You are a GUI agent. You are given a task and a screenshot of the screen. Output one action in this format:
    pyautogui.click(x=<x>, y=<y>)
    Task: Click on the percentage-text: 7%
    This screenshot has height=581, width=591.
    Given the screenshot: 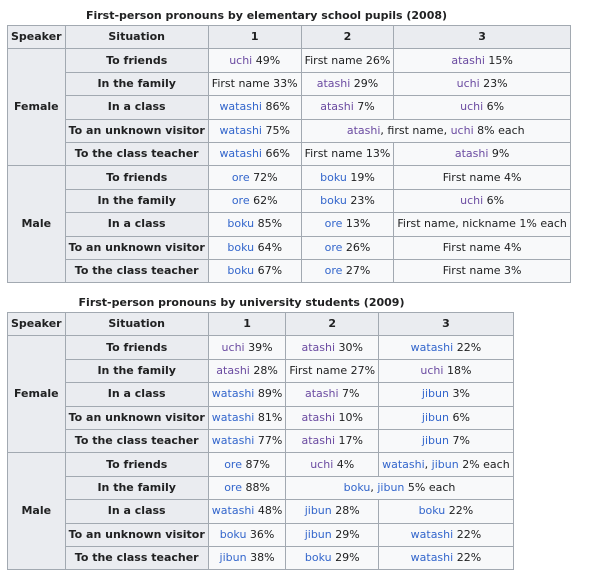 What is the action you would take?
    pyautogui.click(x=364, y=107)
    